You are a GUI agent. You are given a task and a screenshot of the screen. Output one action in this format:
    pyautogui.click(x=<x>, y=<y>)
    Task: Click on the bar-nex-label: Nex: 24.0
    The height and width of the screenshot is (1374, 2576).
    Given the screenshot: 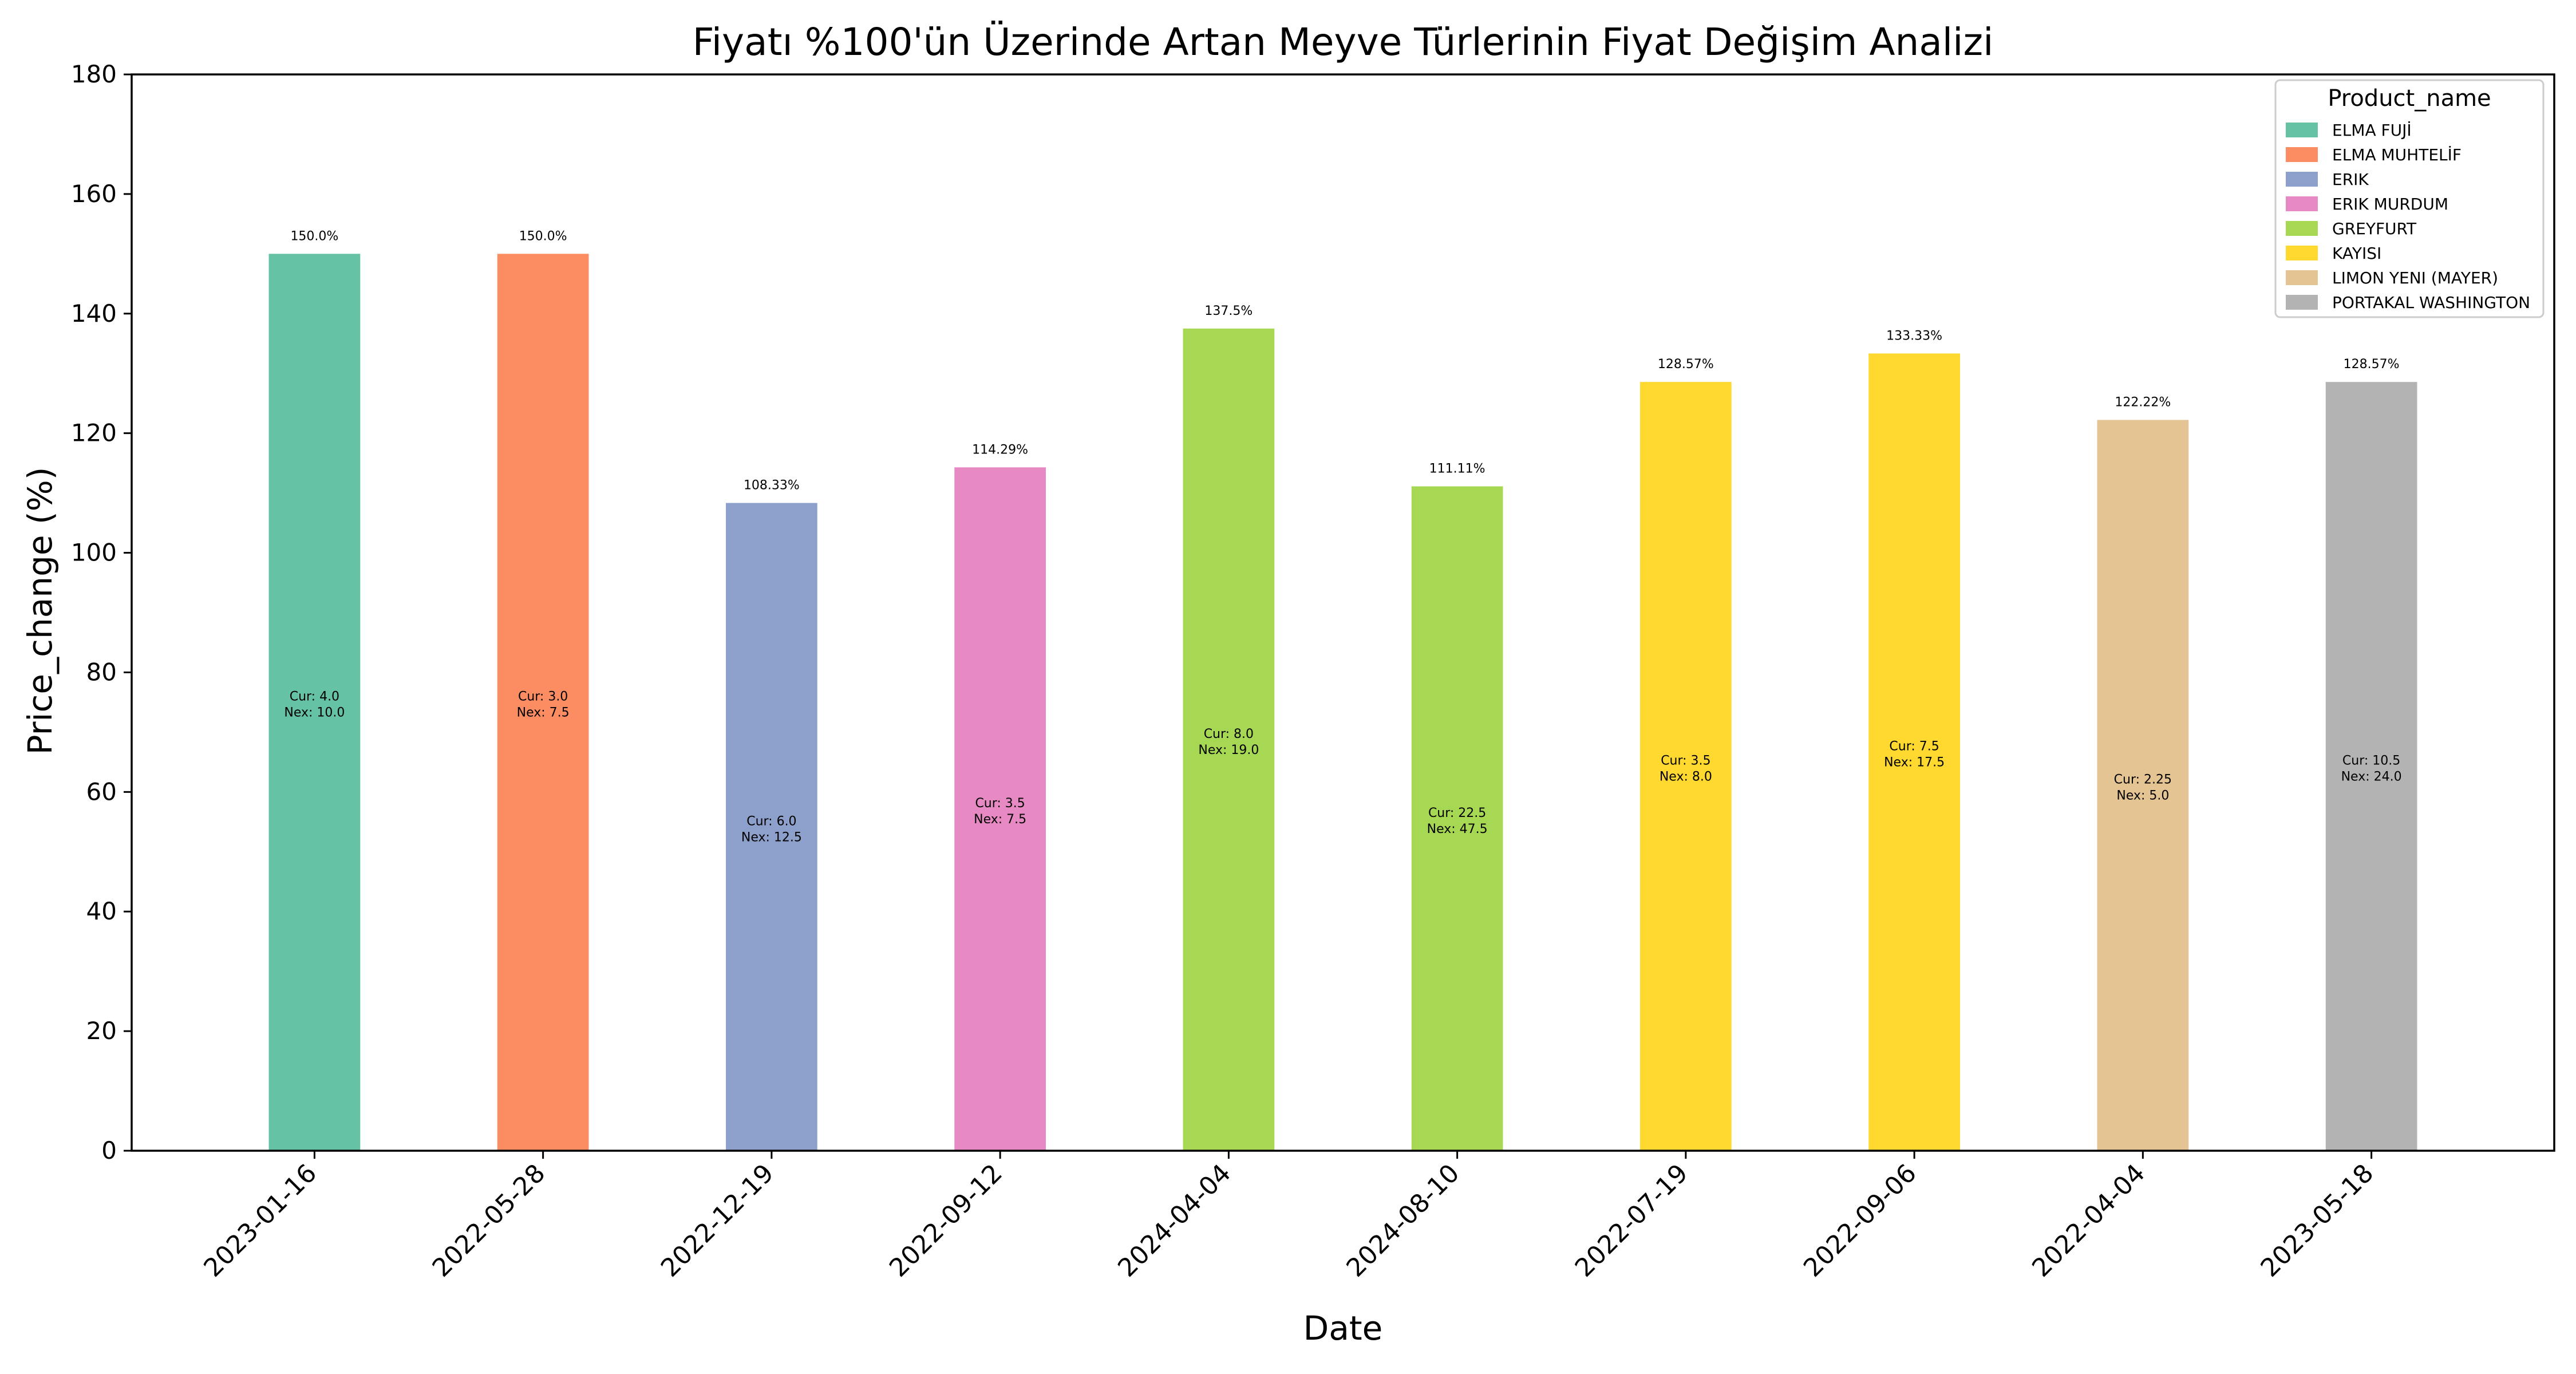 What is the action you would take?
    pyautogui.click(x=2371, y=777)
    